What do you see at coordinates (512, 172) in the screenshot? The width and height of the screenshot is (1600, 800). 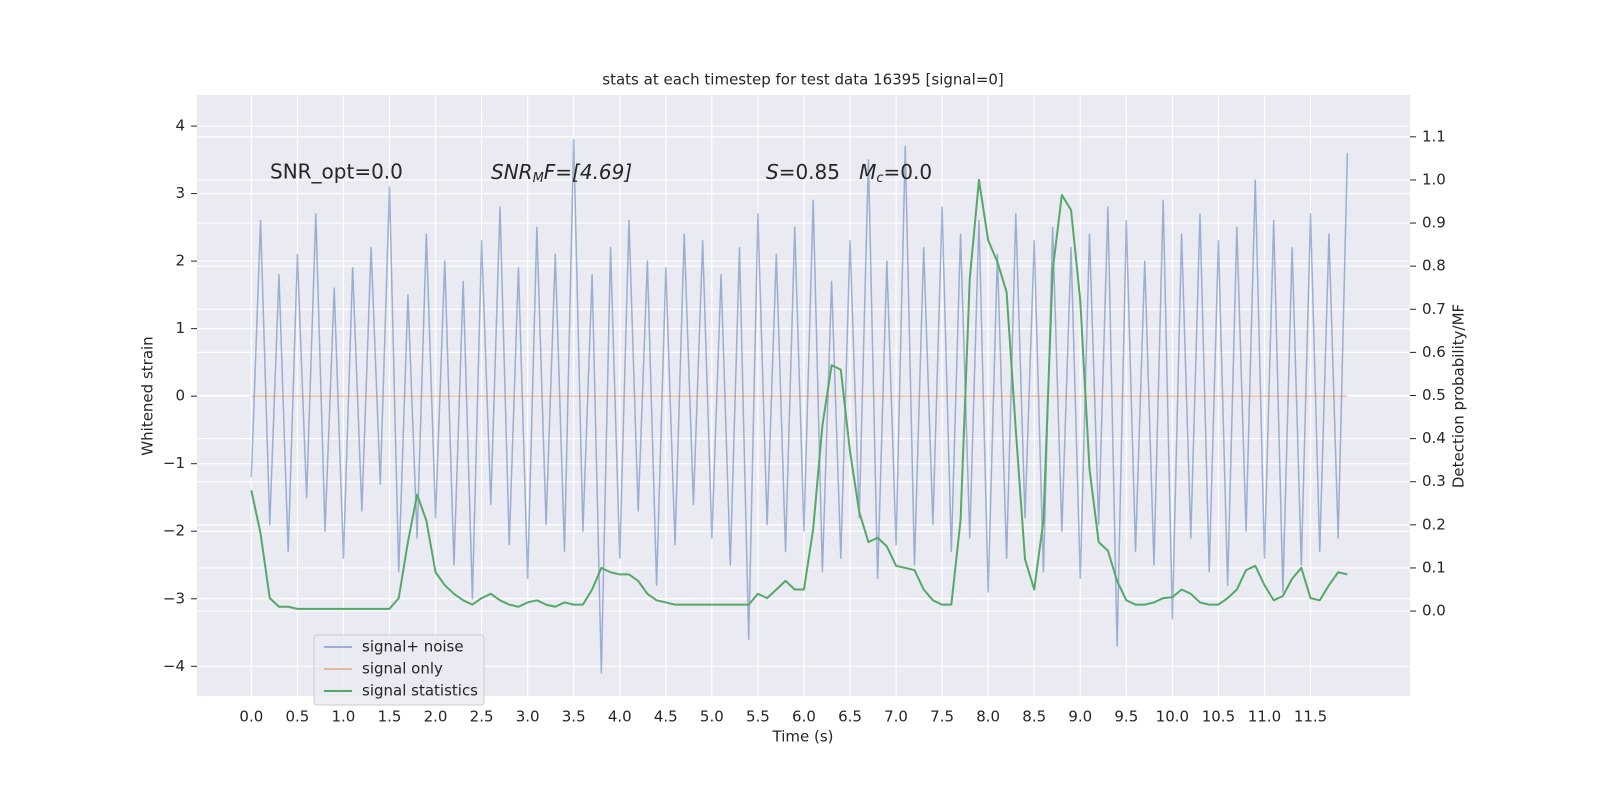 I see `annotation-part: SNR` at bounding box center [512, 172].